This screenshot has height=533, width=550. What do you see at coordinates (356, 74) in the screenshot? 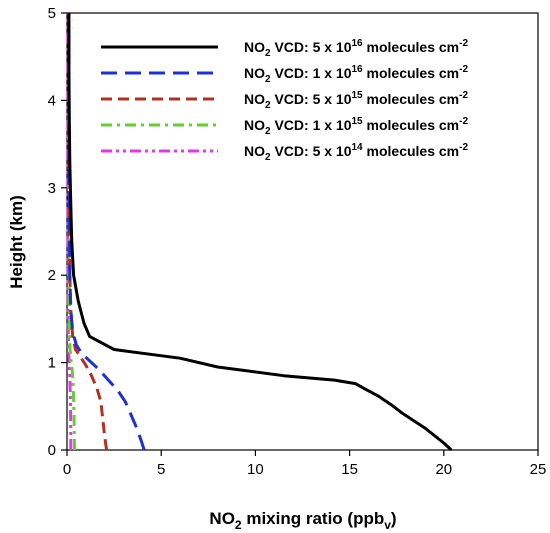
I see `legend-label-2: NO2 VCD: 1 x 1016 molecules cm-2` at bounding box center [356, 74].